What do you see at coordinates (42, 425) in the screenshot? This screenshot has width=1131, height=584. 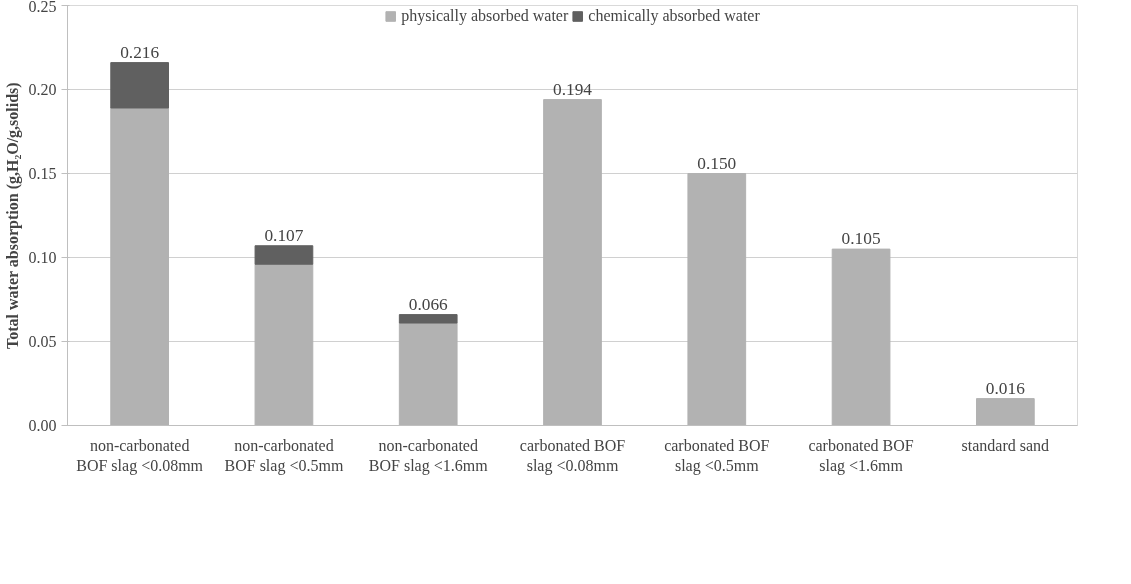 I see `y-tick-label: 0.00` at bounding box center [42, 425].